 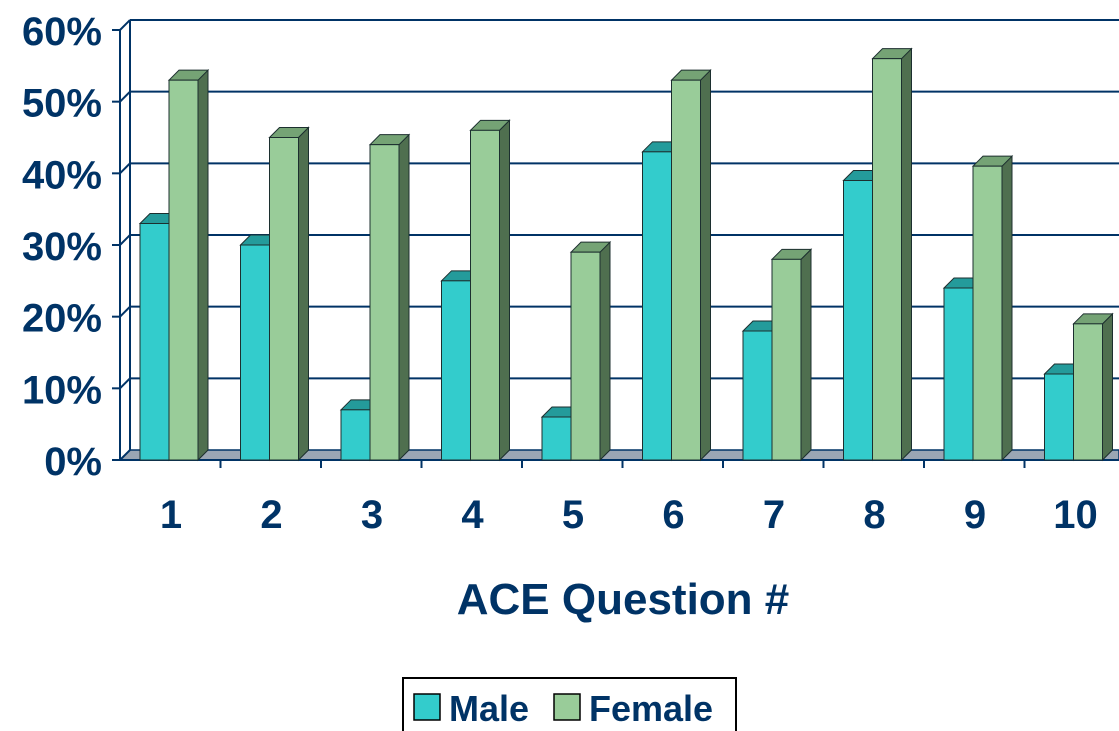 What do you see at coordinates (1075, 515) in the screenshot?
I see `x-tick-label: 10` at bounding box center [1075, 515].